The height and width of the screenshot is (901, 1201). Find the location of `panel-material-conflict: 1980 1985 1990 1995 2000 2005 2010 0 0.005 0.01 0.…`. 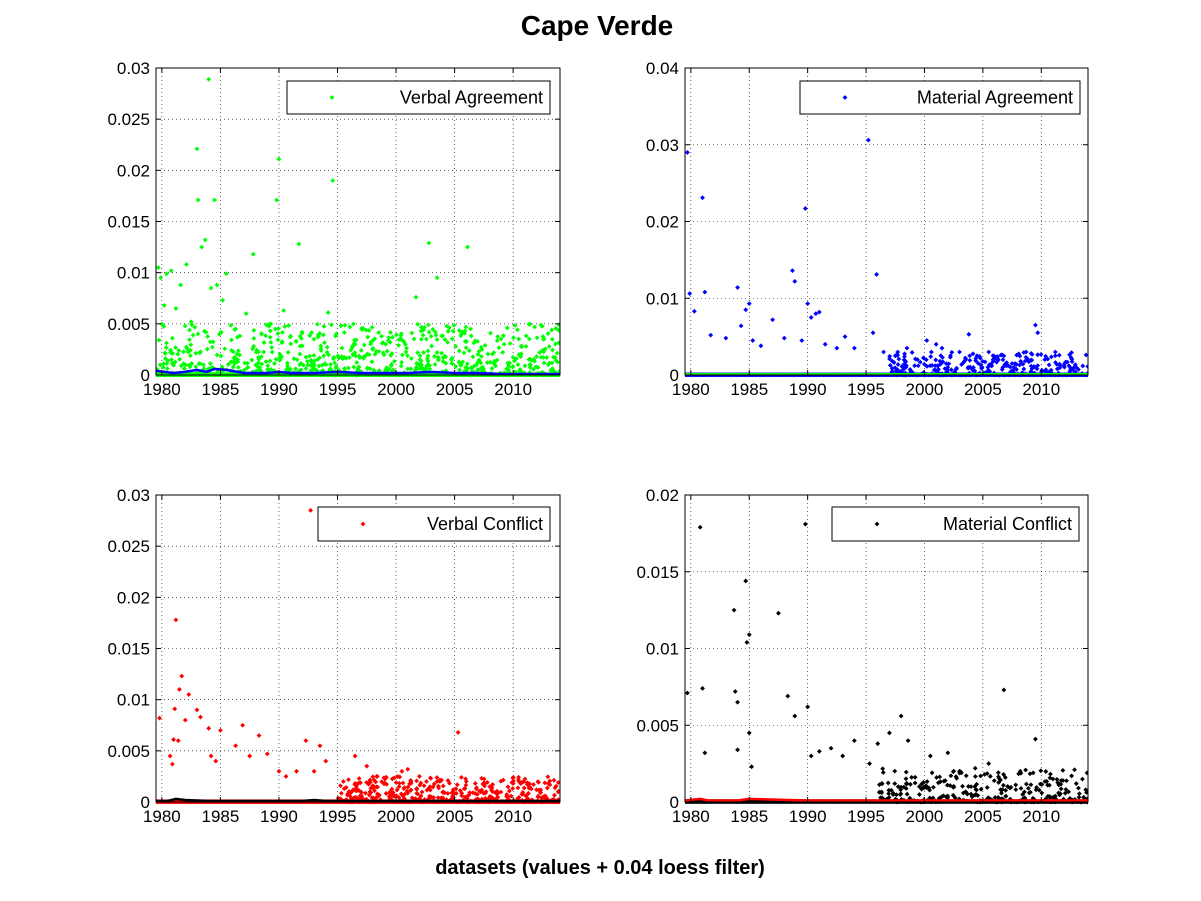

panel-material-conflict: 1980 1985 1990 1995 2000 2005 2010 0 0.005 0.01 0.… is located at coordinates (862, 656).